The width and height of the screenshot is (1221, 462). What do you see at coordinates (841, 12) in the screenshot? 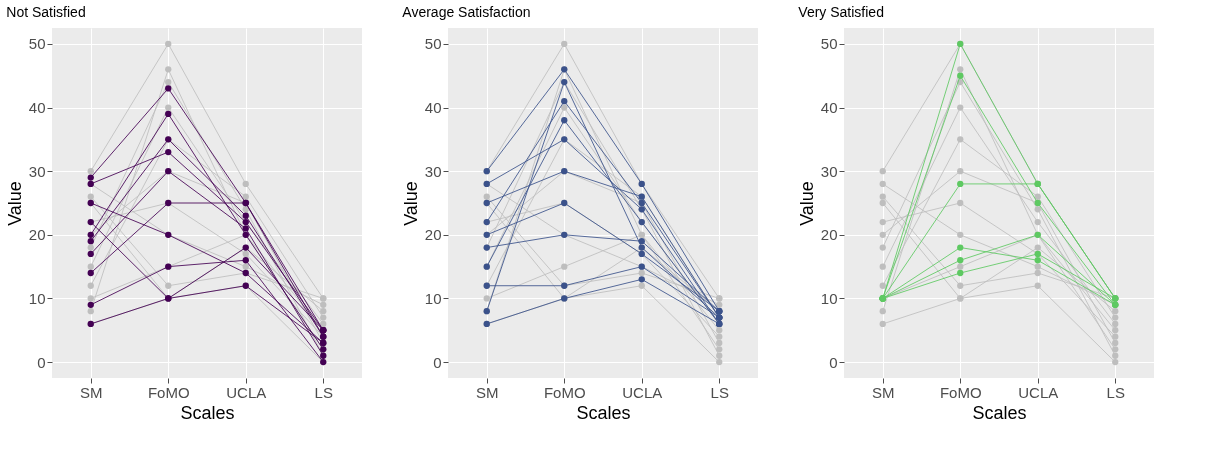
I see `chart-title: Very Satisfied` at bounding box center [841, 12].